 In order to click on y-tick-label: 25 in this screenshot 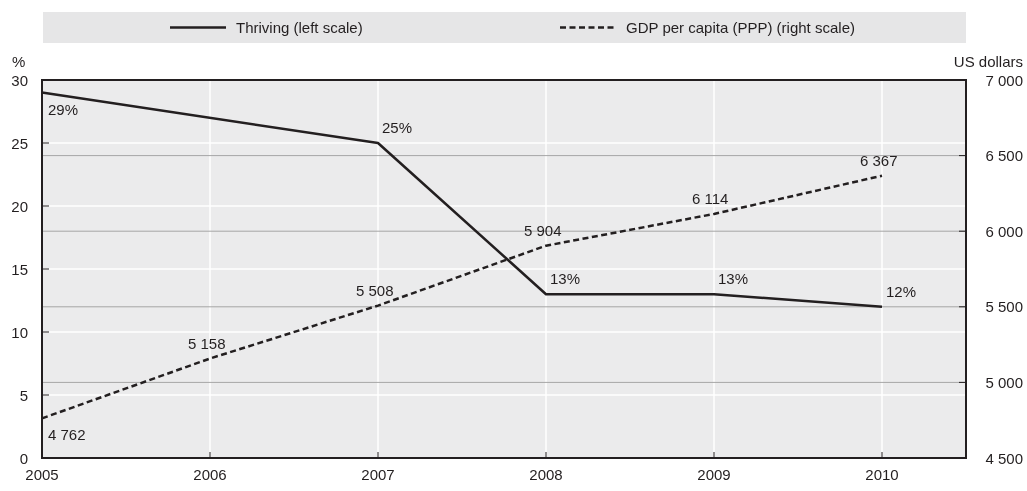, I will do `click(19, 143)`.